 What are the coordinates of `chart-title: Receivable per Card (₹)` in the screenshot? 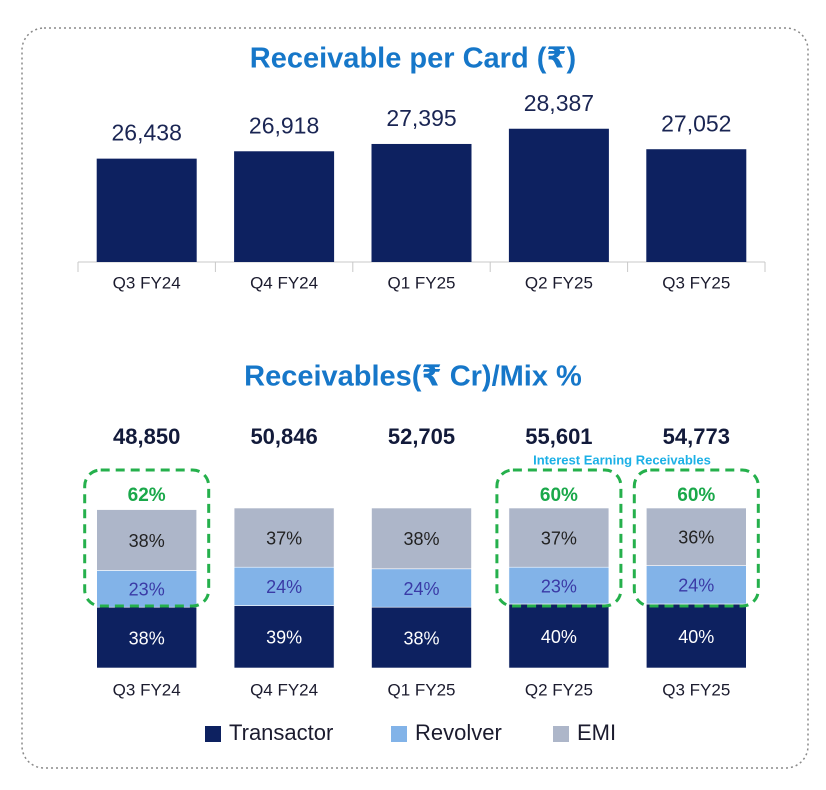 It's located at (413, 59).